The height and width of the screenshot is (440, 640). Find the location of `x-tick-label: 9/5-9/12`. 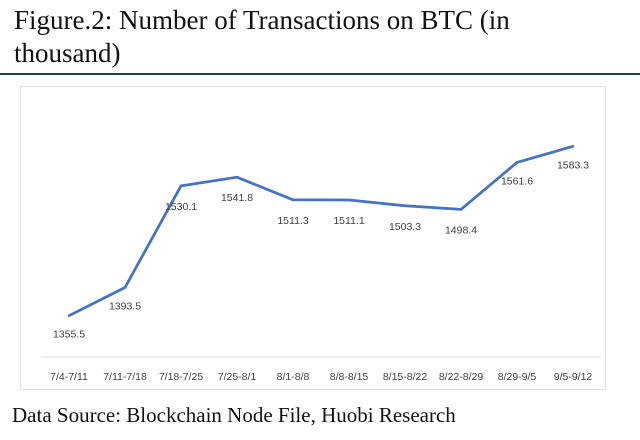

x-tick-label: 9/5-9/12 is located at coordinates (573, 377).